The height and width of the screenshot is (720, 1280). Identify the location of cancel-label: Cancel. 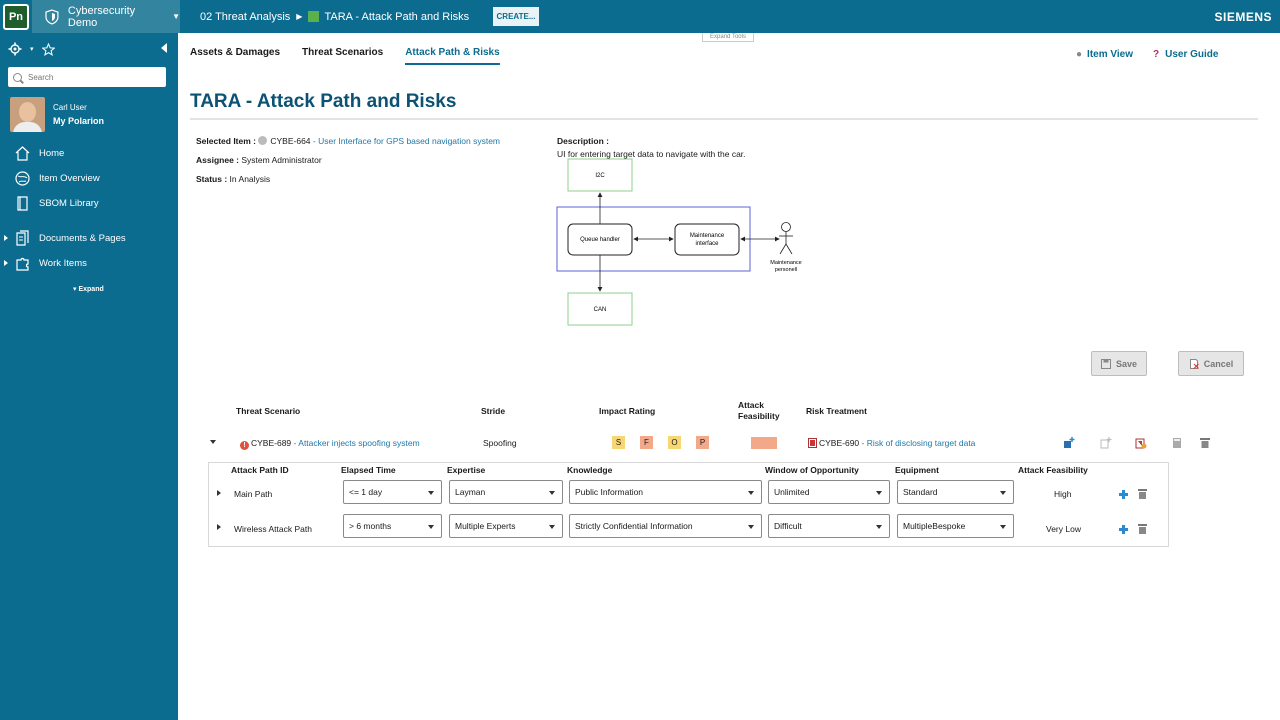
(1218, 363).